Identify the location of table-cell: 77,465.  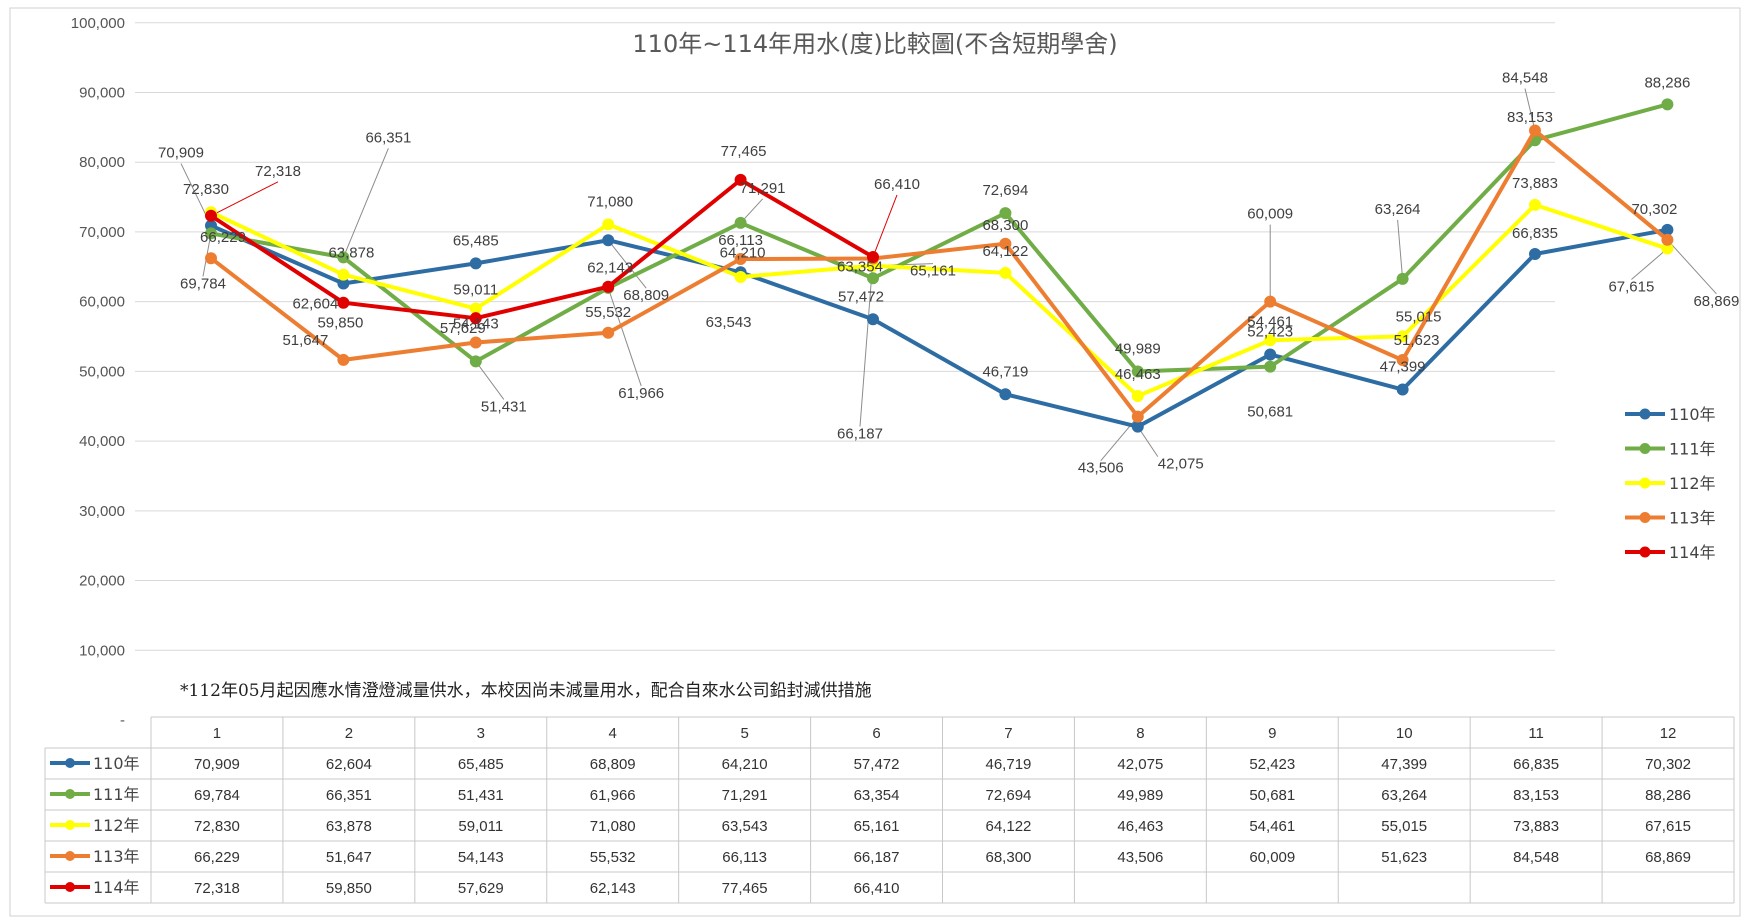
(745, 888).